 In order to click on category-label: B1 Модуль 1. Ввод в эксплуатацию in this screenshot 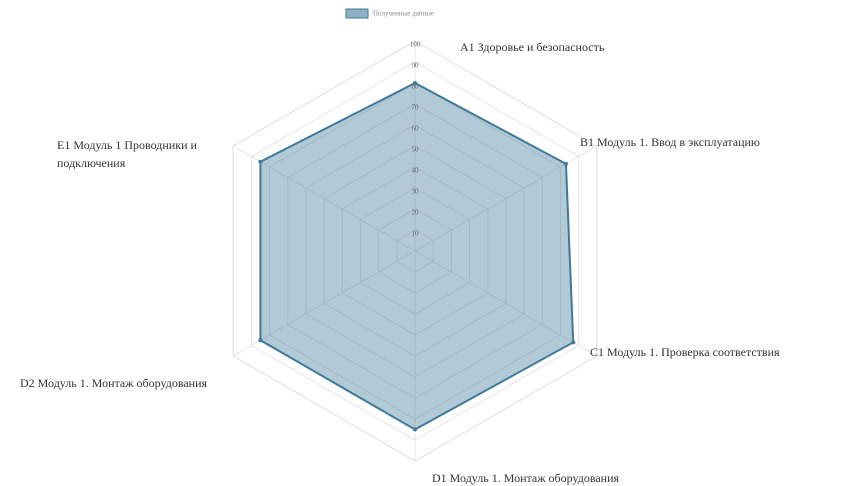, I will do `click(670, 142)`.